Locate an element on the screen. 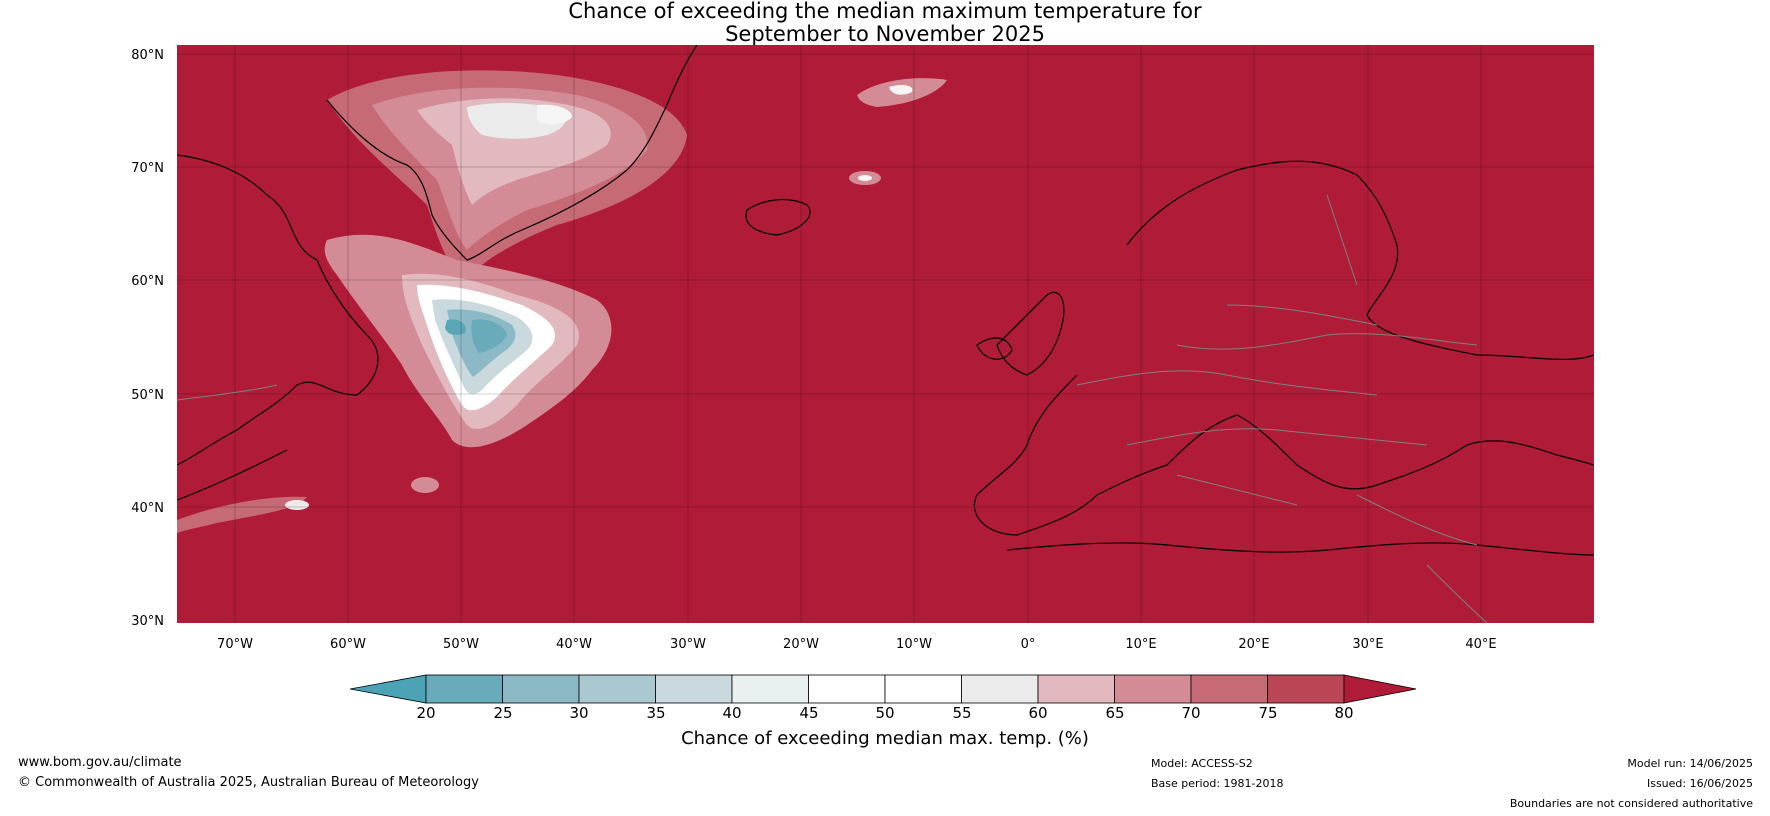 This screenshot has width=1770, height=816. lon-label-10e: 10°E is located at coordinates (1141, 644).